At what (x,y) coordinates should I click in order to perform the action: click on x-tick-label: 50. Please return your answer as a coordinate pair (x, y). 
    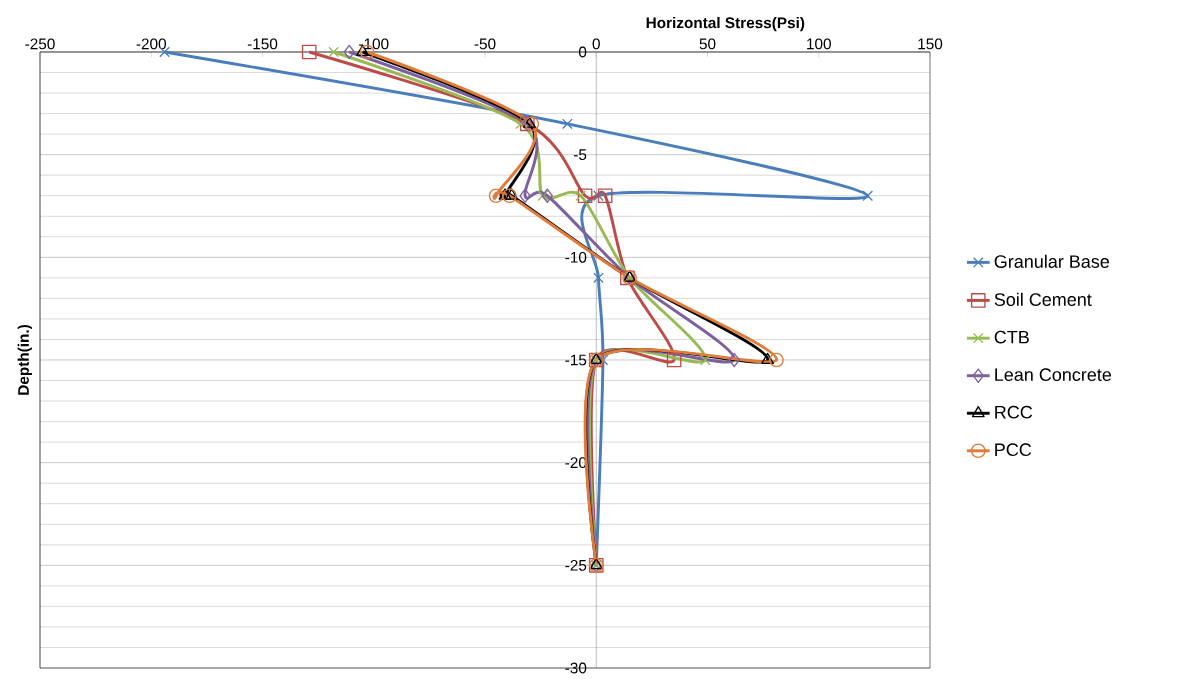
    Looking at the image, I should click on (707, 44).